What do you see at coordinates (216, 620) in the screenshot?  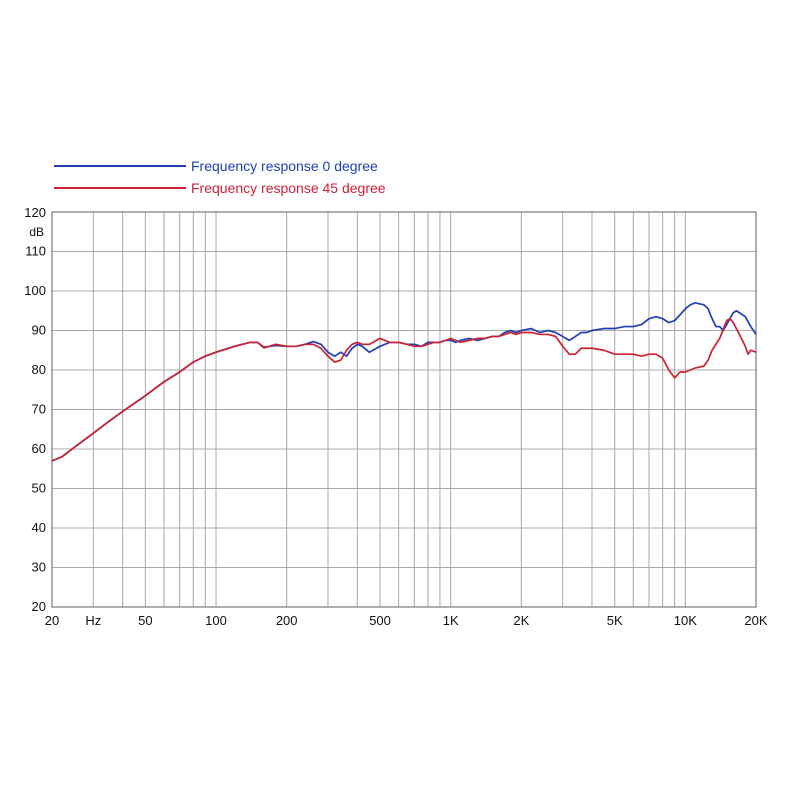 I see `x-tick-label: 100` at bounding box center [216, 620].